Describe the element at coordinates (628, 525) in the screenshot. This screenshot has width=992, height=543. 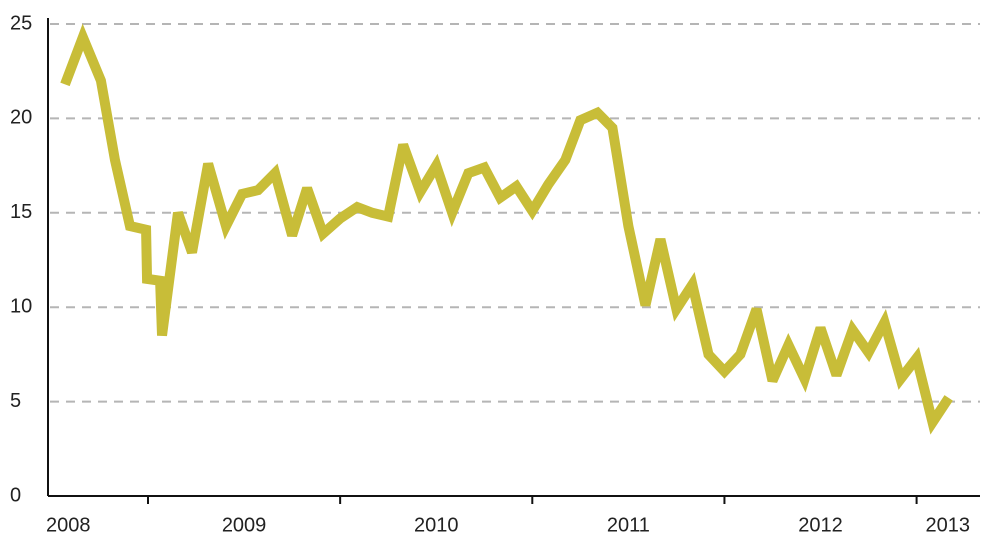
I see `x-tick-label: 2011` at that location.